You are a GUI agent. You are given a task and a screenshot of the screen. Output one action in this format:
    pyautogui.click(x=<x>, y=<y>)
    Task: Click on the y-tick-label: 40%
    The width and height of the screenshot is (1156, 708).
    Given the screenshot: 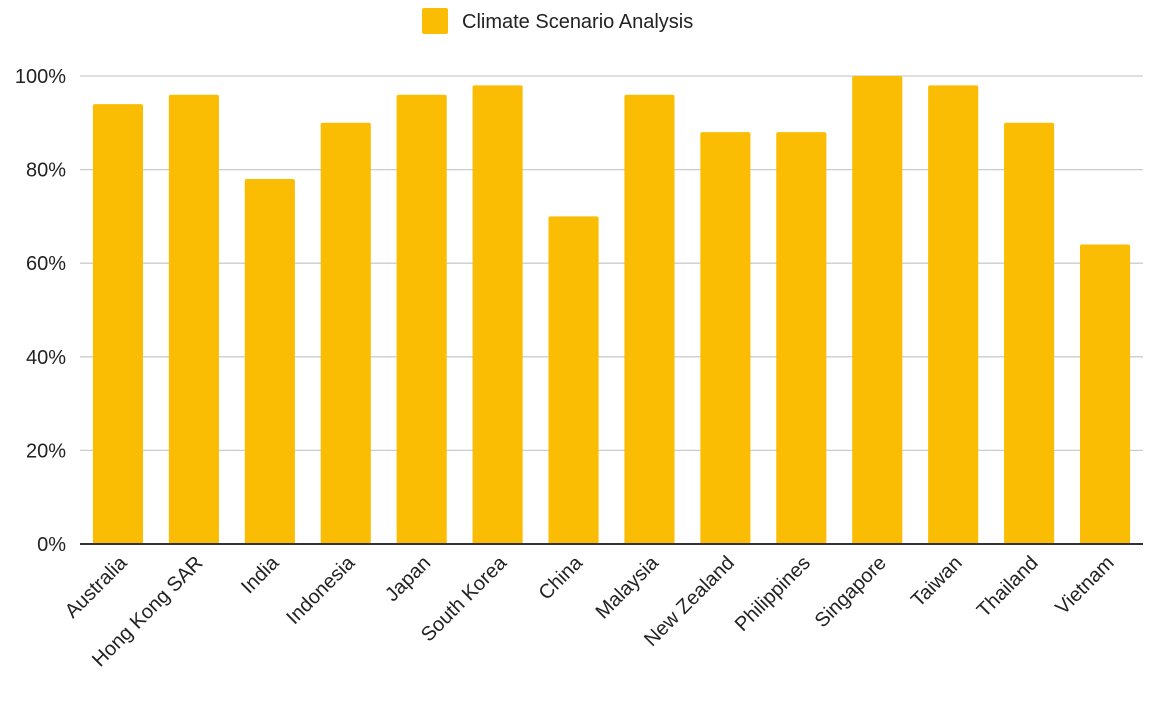 What is the action you would take?
    pyautogui.click(x=46, y=358)
    